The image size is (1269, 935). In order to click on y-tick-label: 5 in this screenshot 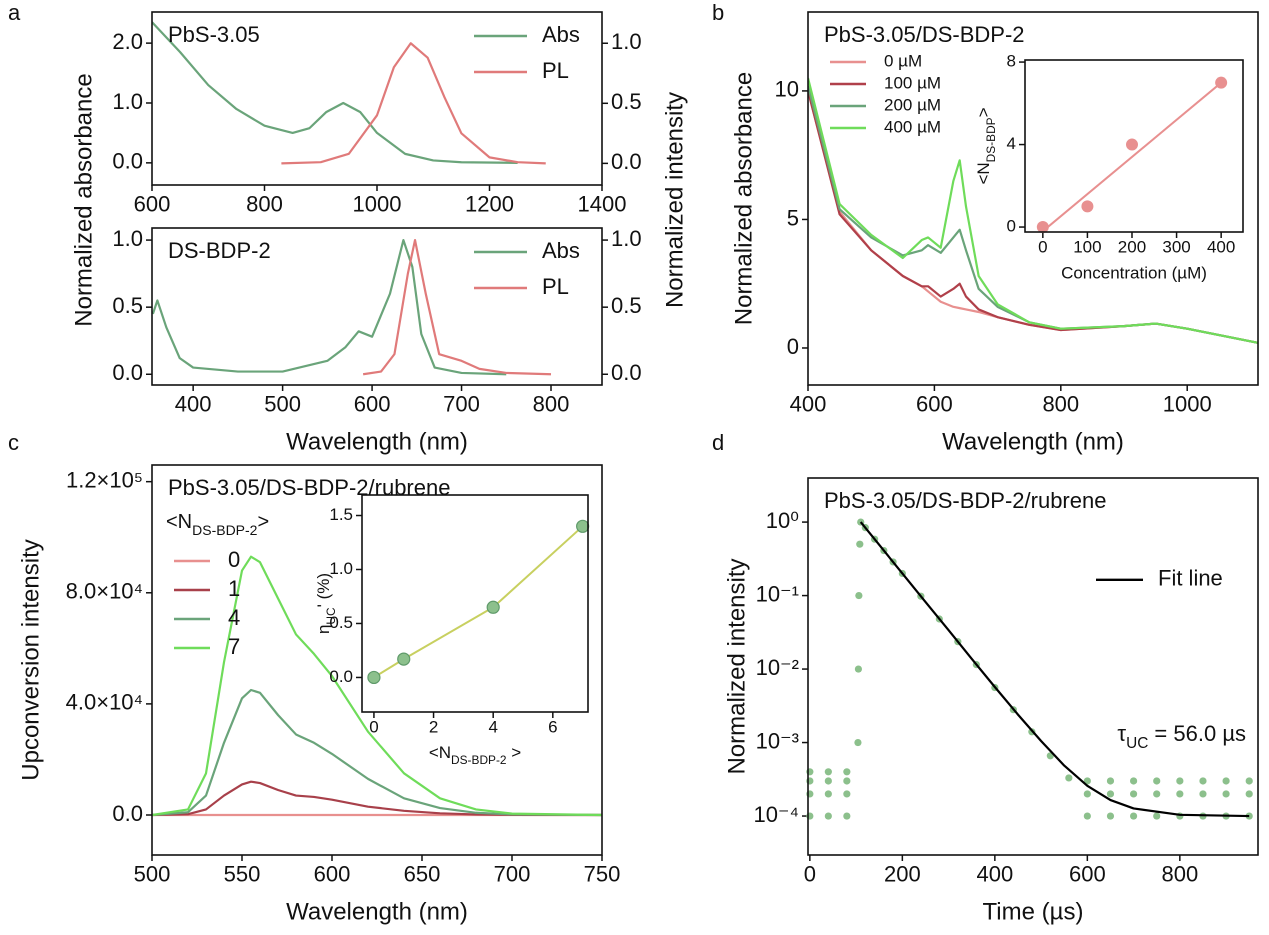, I will do `click(793, 217)`.